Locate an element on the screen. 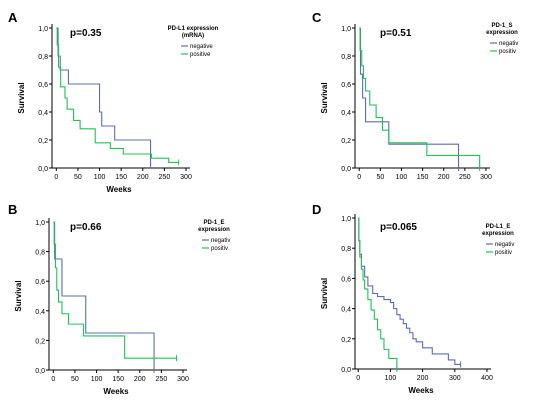  legend-title: PD-1_E is located at coordinates (213, 223).